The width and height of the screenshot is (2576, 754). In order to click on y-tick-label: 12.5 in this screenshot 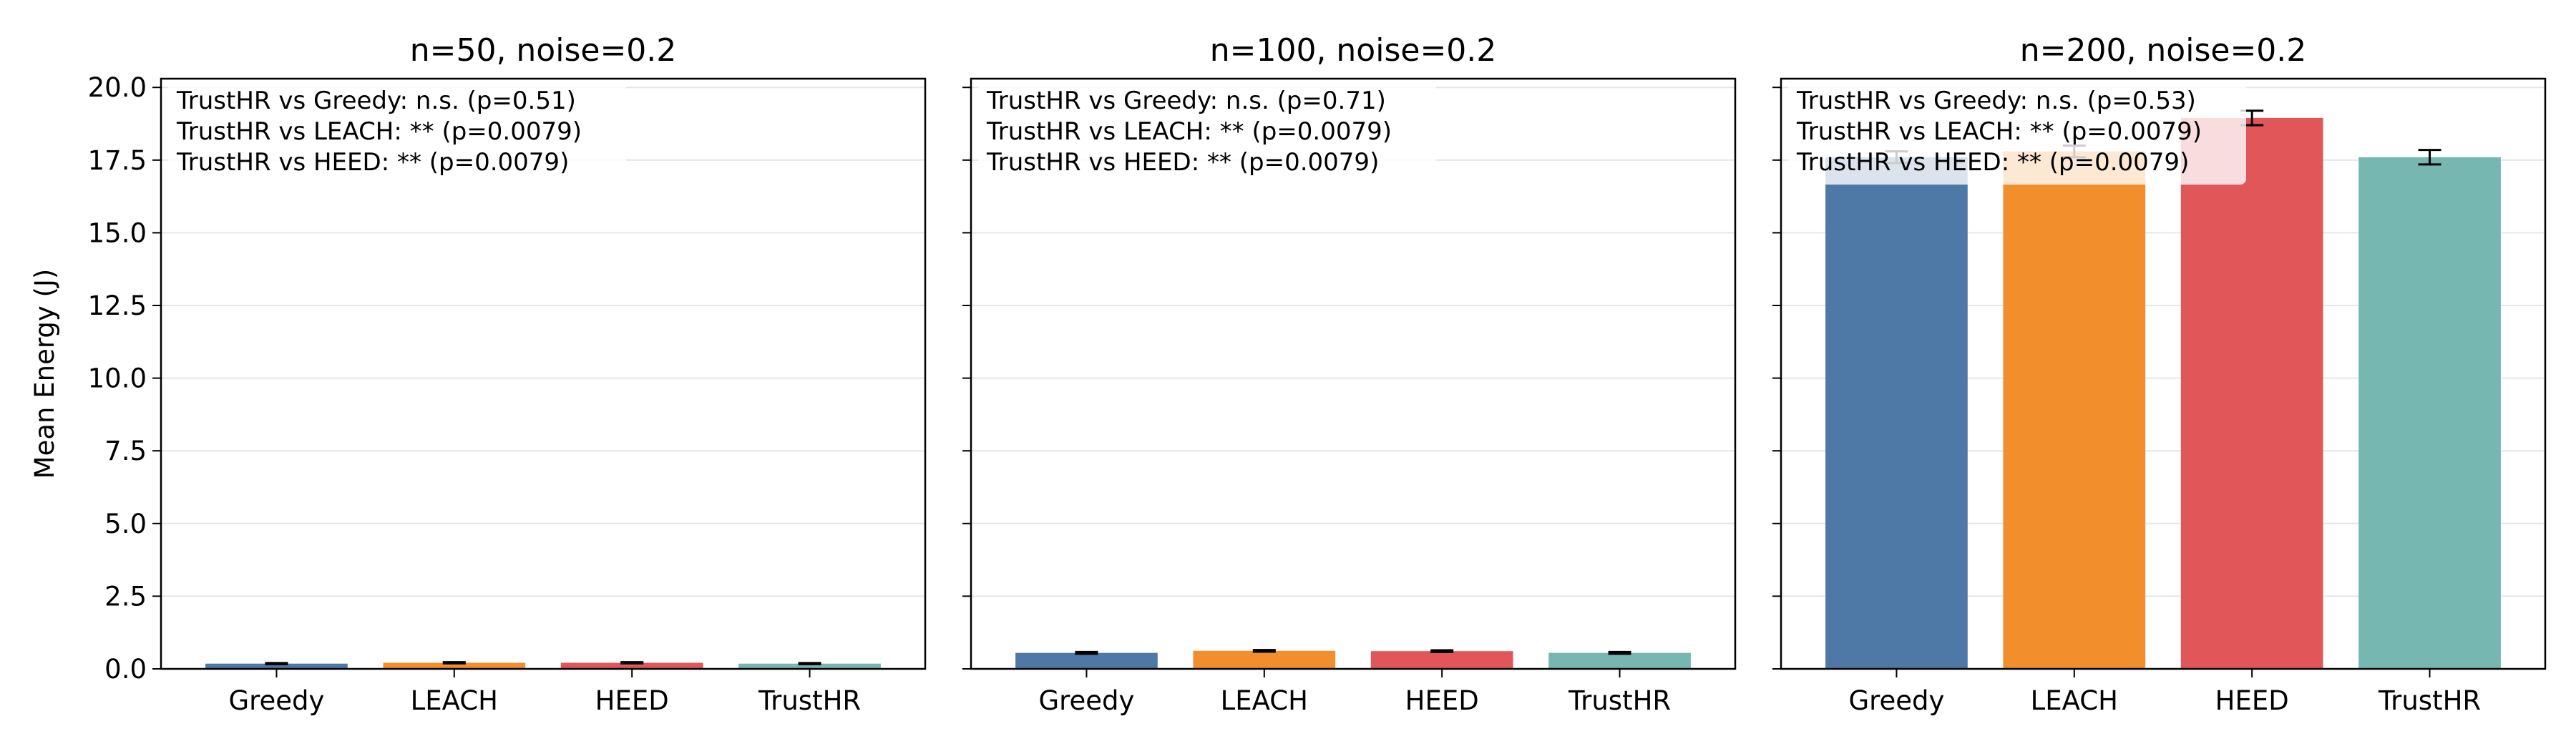, I will do `click(117, 305)`.